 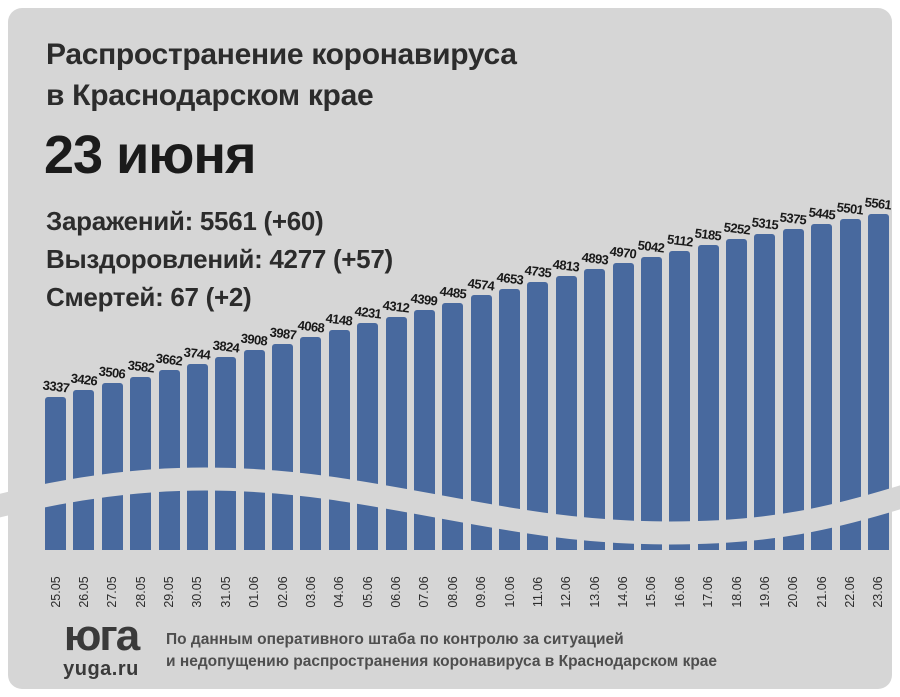 I want to click on x-axis-cell: 22.06, so click(x=850, y=592).